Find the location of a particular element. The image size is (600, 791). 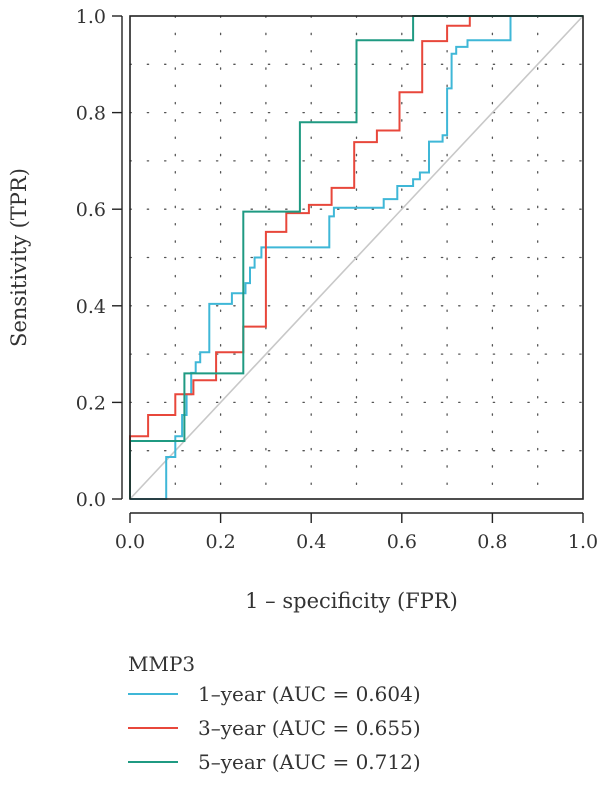

x-tick-label: 0.4 is located at coordinates (311, 542).